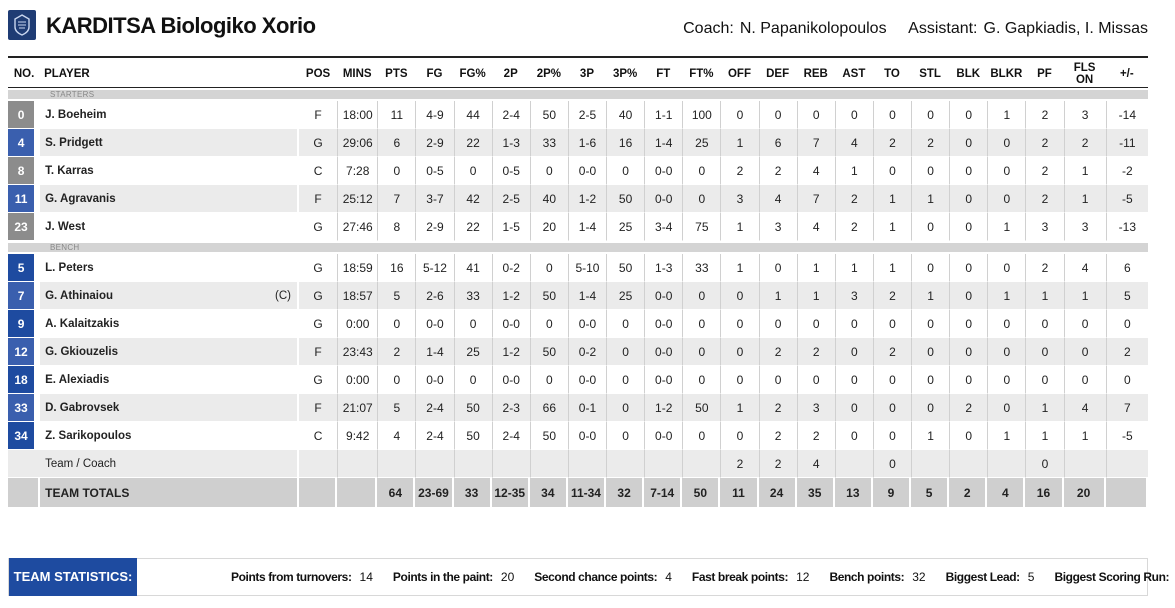 The width and height of the screenshot is (1175, 608). Describe the element at coordinates (88, 435) in the screenshot. I see `player-name-text: Z. Sarikopoulos` at that location.